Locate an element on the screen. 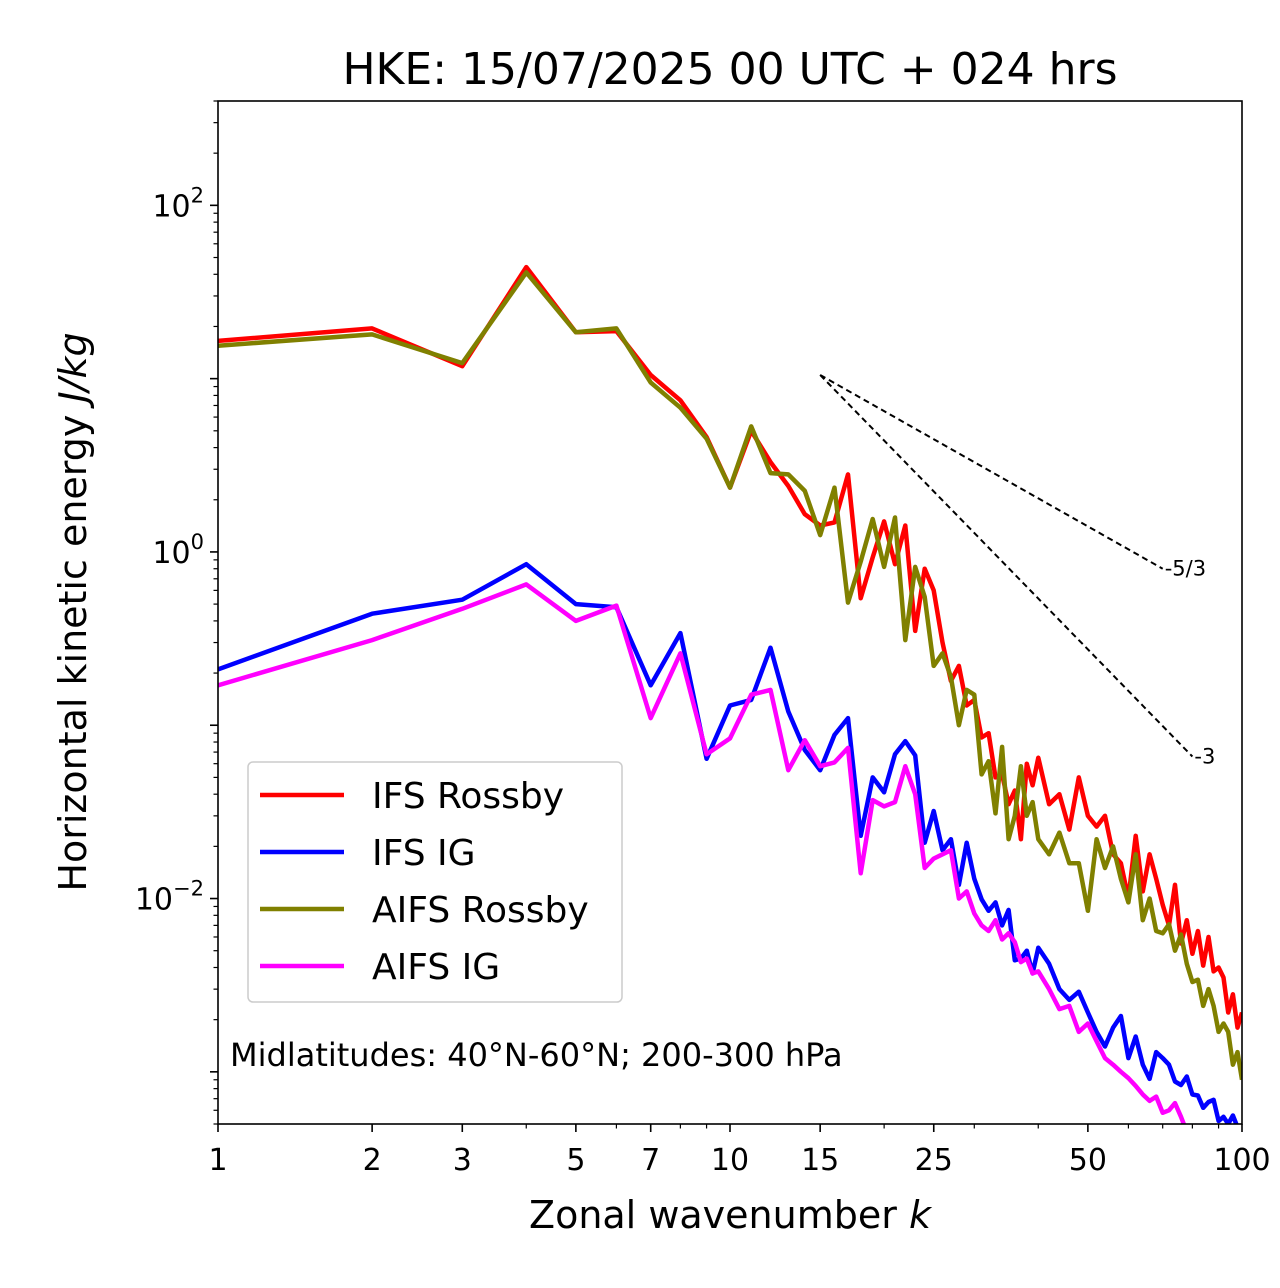 The height and width of the screenshot is (1288, 1280). x-tick-label: 10 is located at coordinates (730, 1160).